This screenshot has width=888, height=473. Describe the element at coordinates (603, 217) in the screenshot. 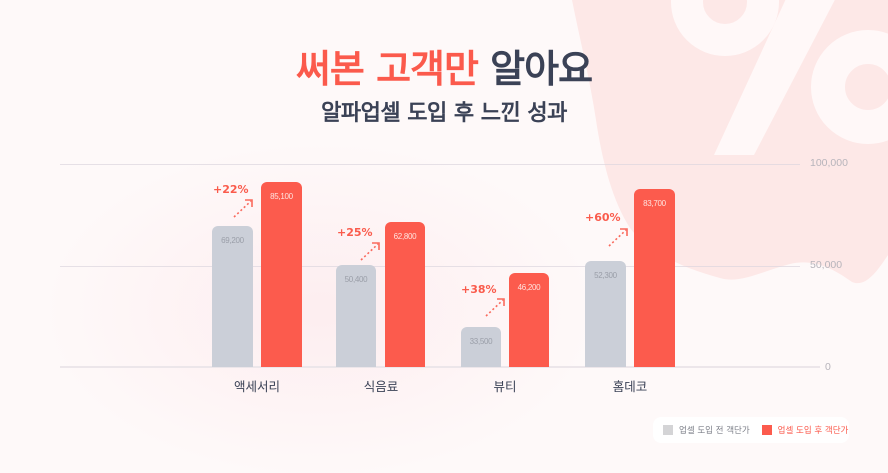

I see `increase-label-homedeco: +60%` at that location.